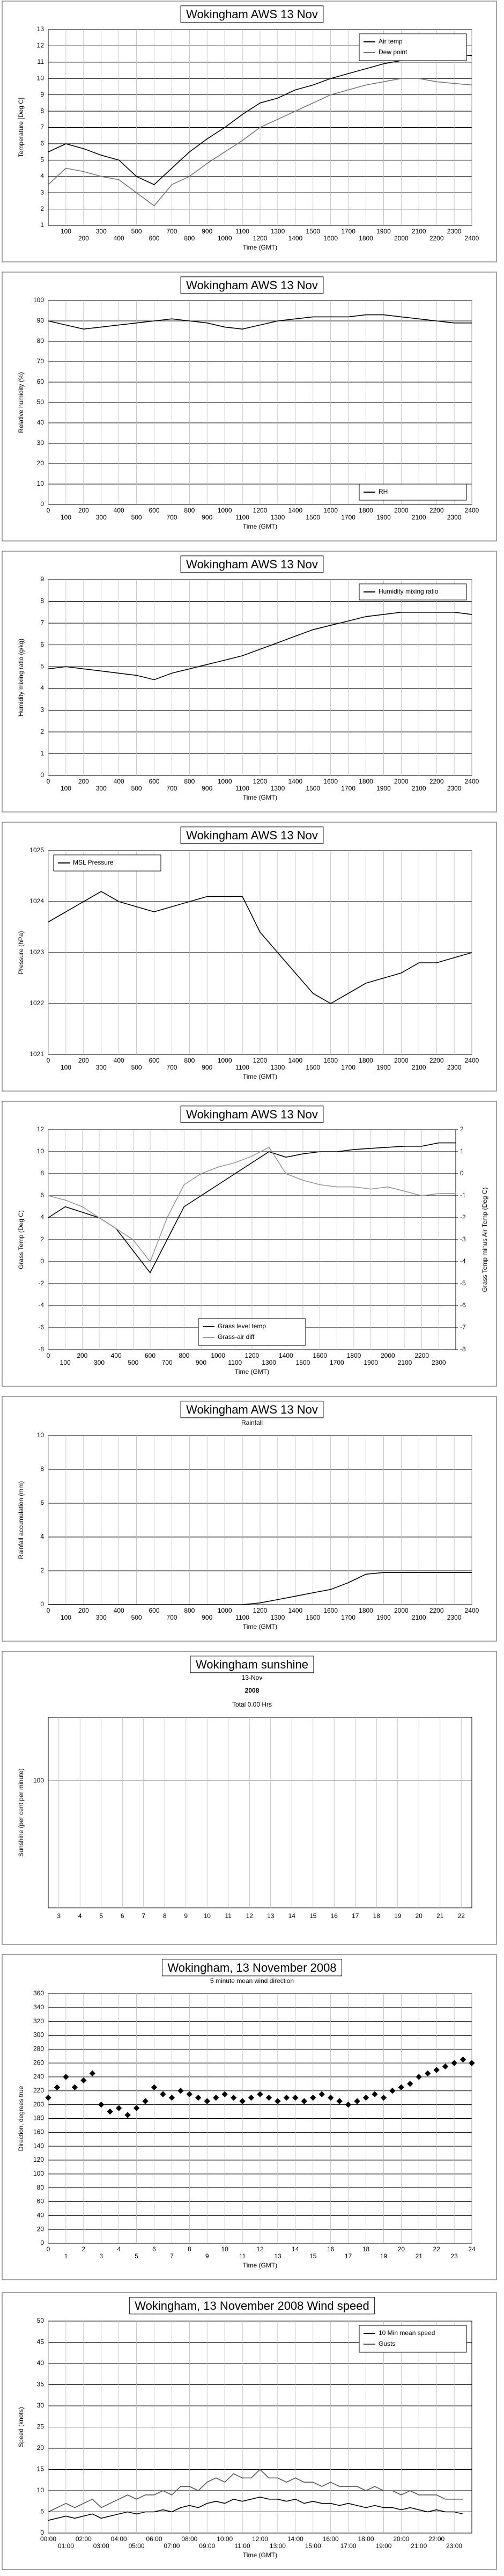 The width and height of the screenshot is (504, 2576). I want to click on y-tick-label: 140, so click(38, 2145).